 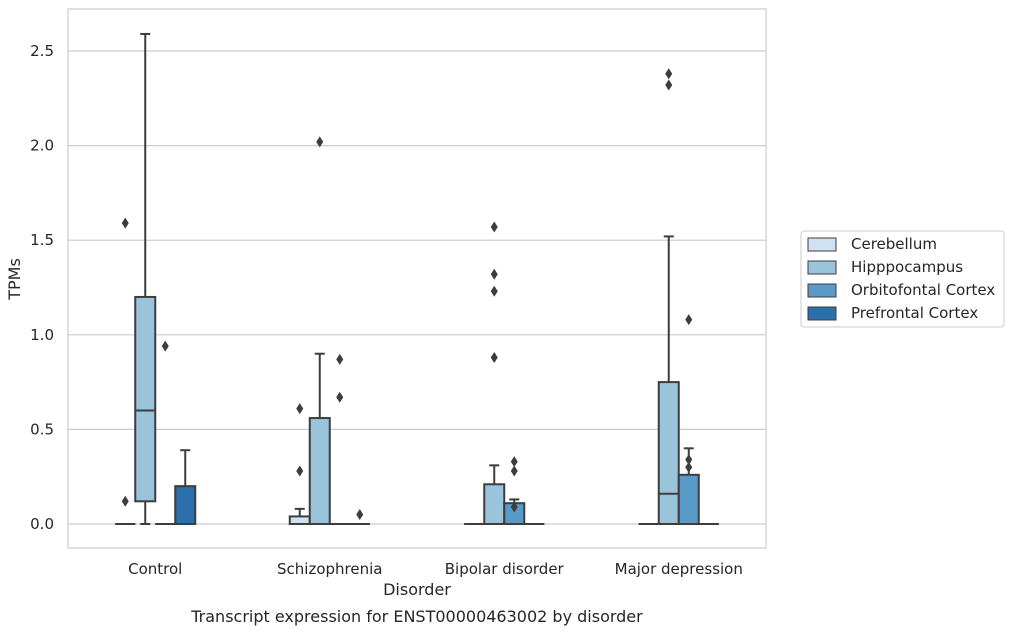 I want to click on legend-label: Orbitofontal Cortex, so click(x=923, y=290).